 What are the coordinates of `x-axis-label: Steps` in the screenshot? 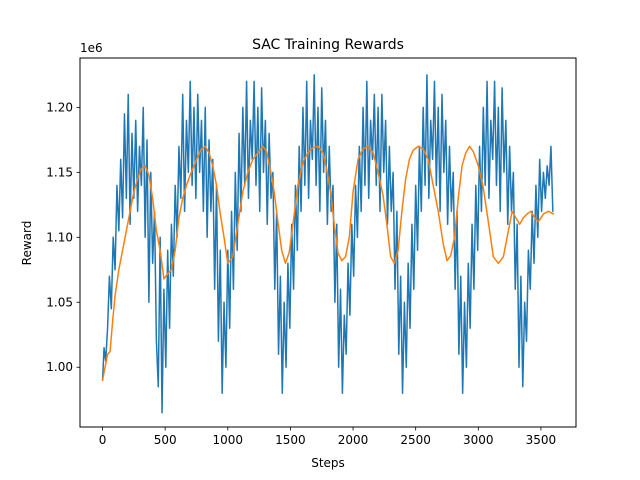 It's located at (328, 463).